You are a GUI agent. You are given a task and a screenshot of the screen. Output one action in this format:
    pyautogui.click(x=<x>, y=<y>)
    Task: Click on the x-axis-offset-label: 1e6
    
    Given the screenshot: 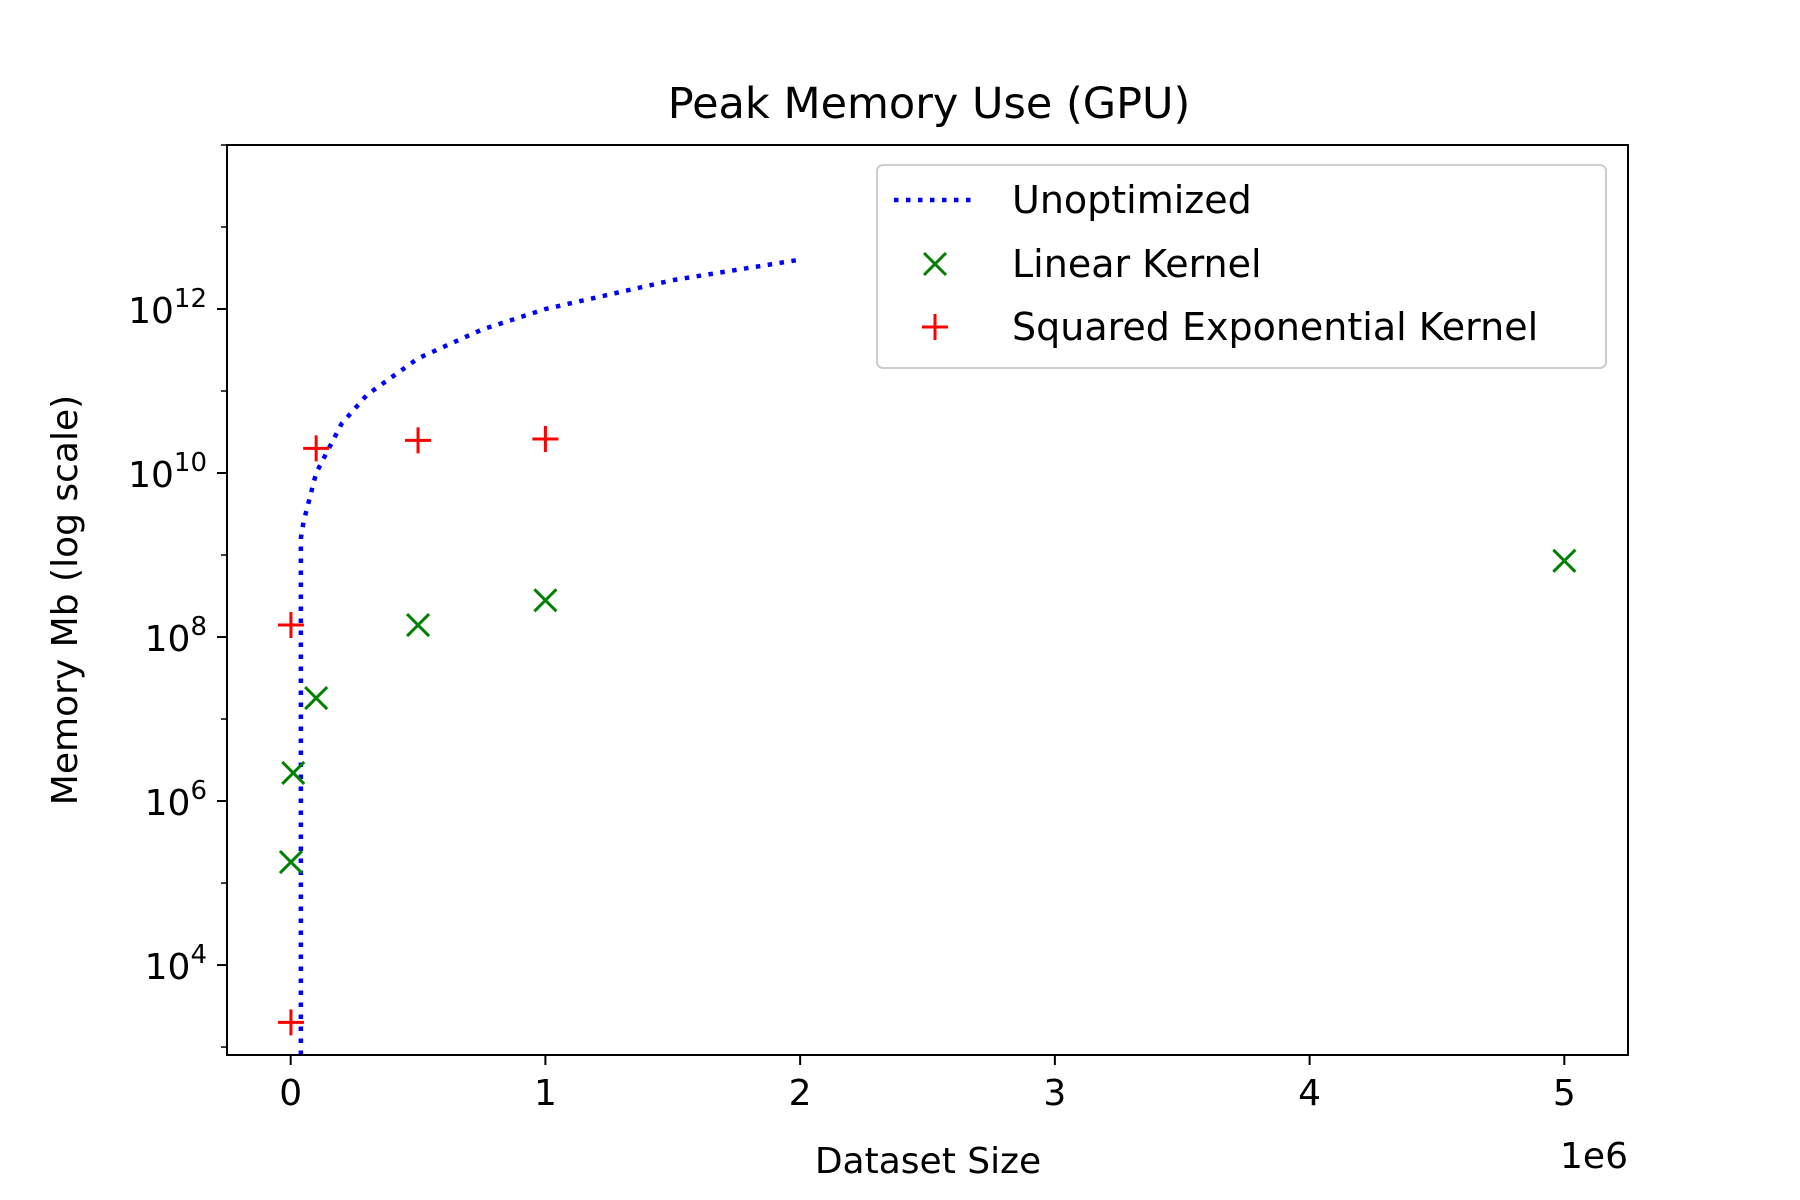 What is the action you would take?
    pyautogui.click(x=1594, y=1156)
    